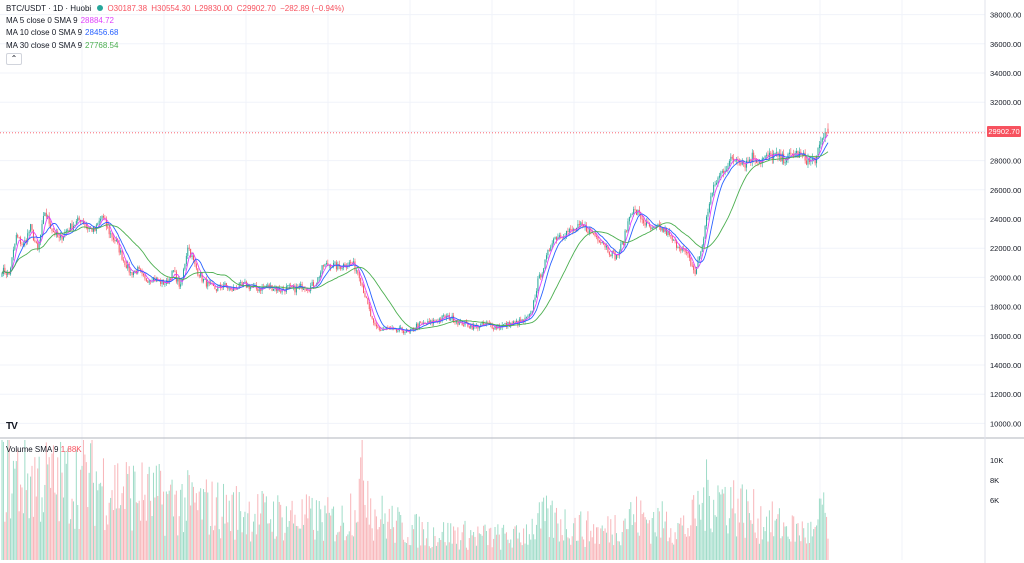 The height and width of the screenshot is (563, 1024). Describe the element at coordinates (60, 20) in the screenshot. I see `ma5-legend: MA 5 close 0 SMA 9 28884.72` at that location.